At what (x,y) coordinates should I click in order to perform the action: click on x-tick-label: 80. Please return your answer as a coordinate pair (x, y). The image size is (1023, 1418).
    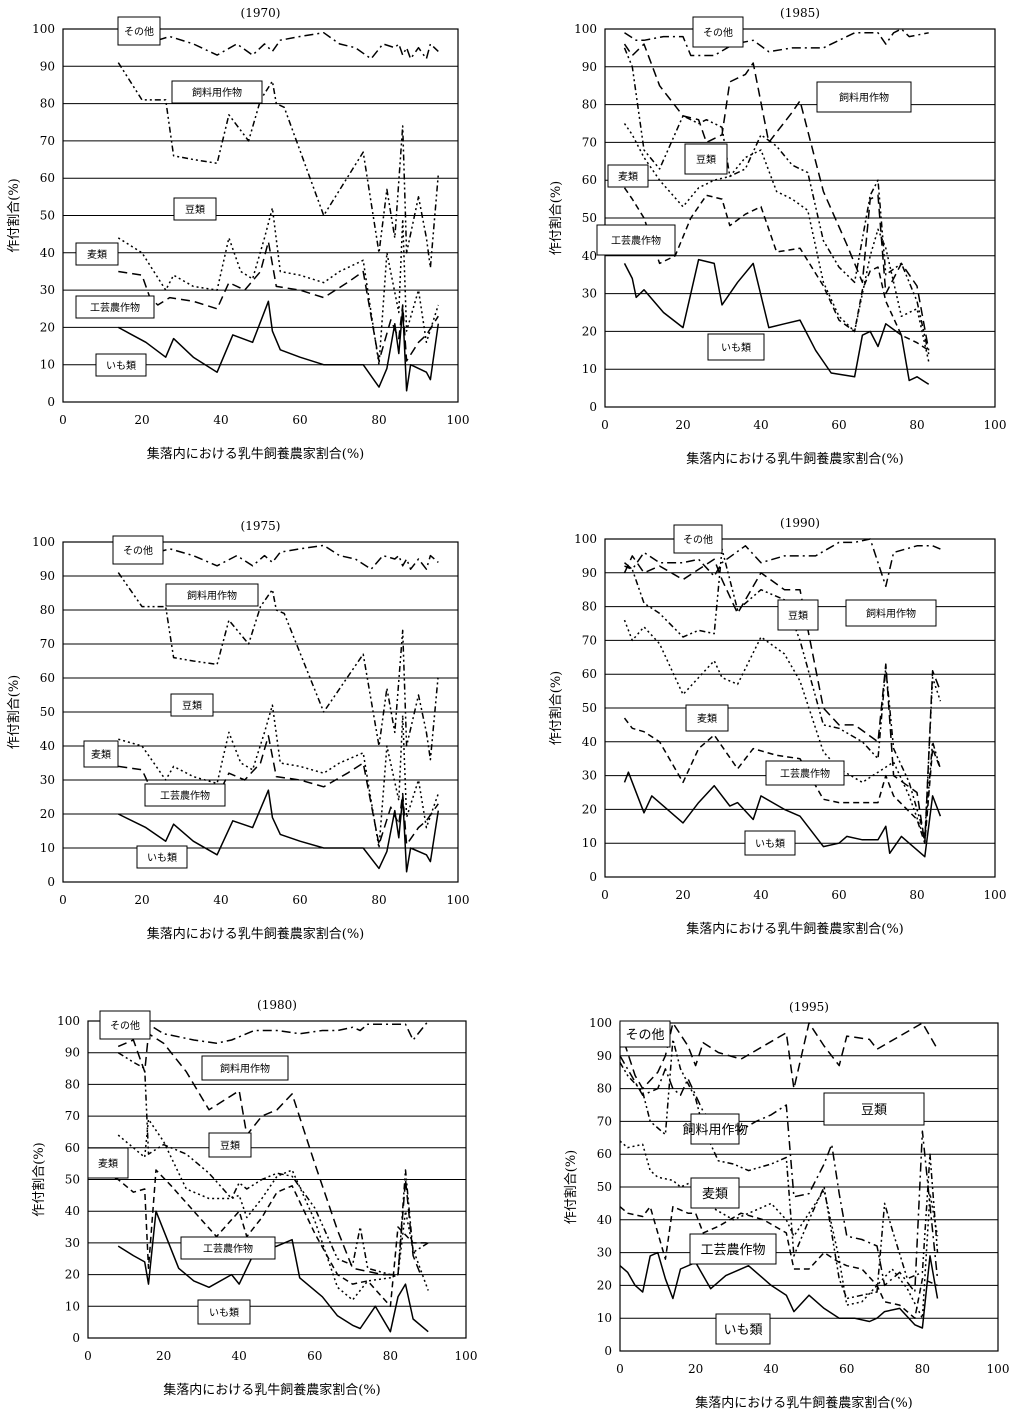
    Looking at the image, I should click on (390, 1356).